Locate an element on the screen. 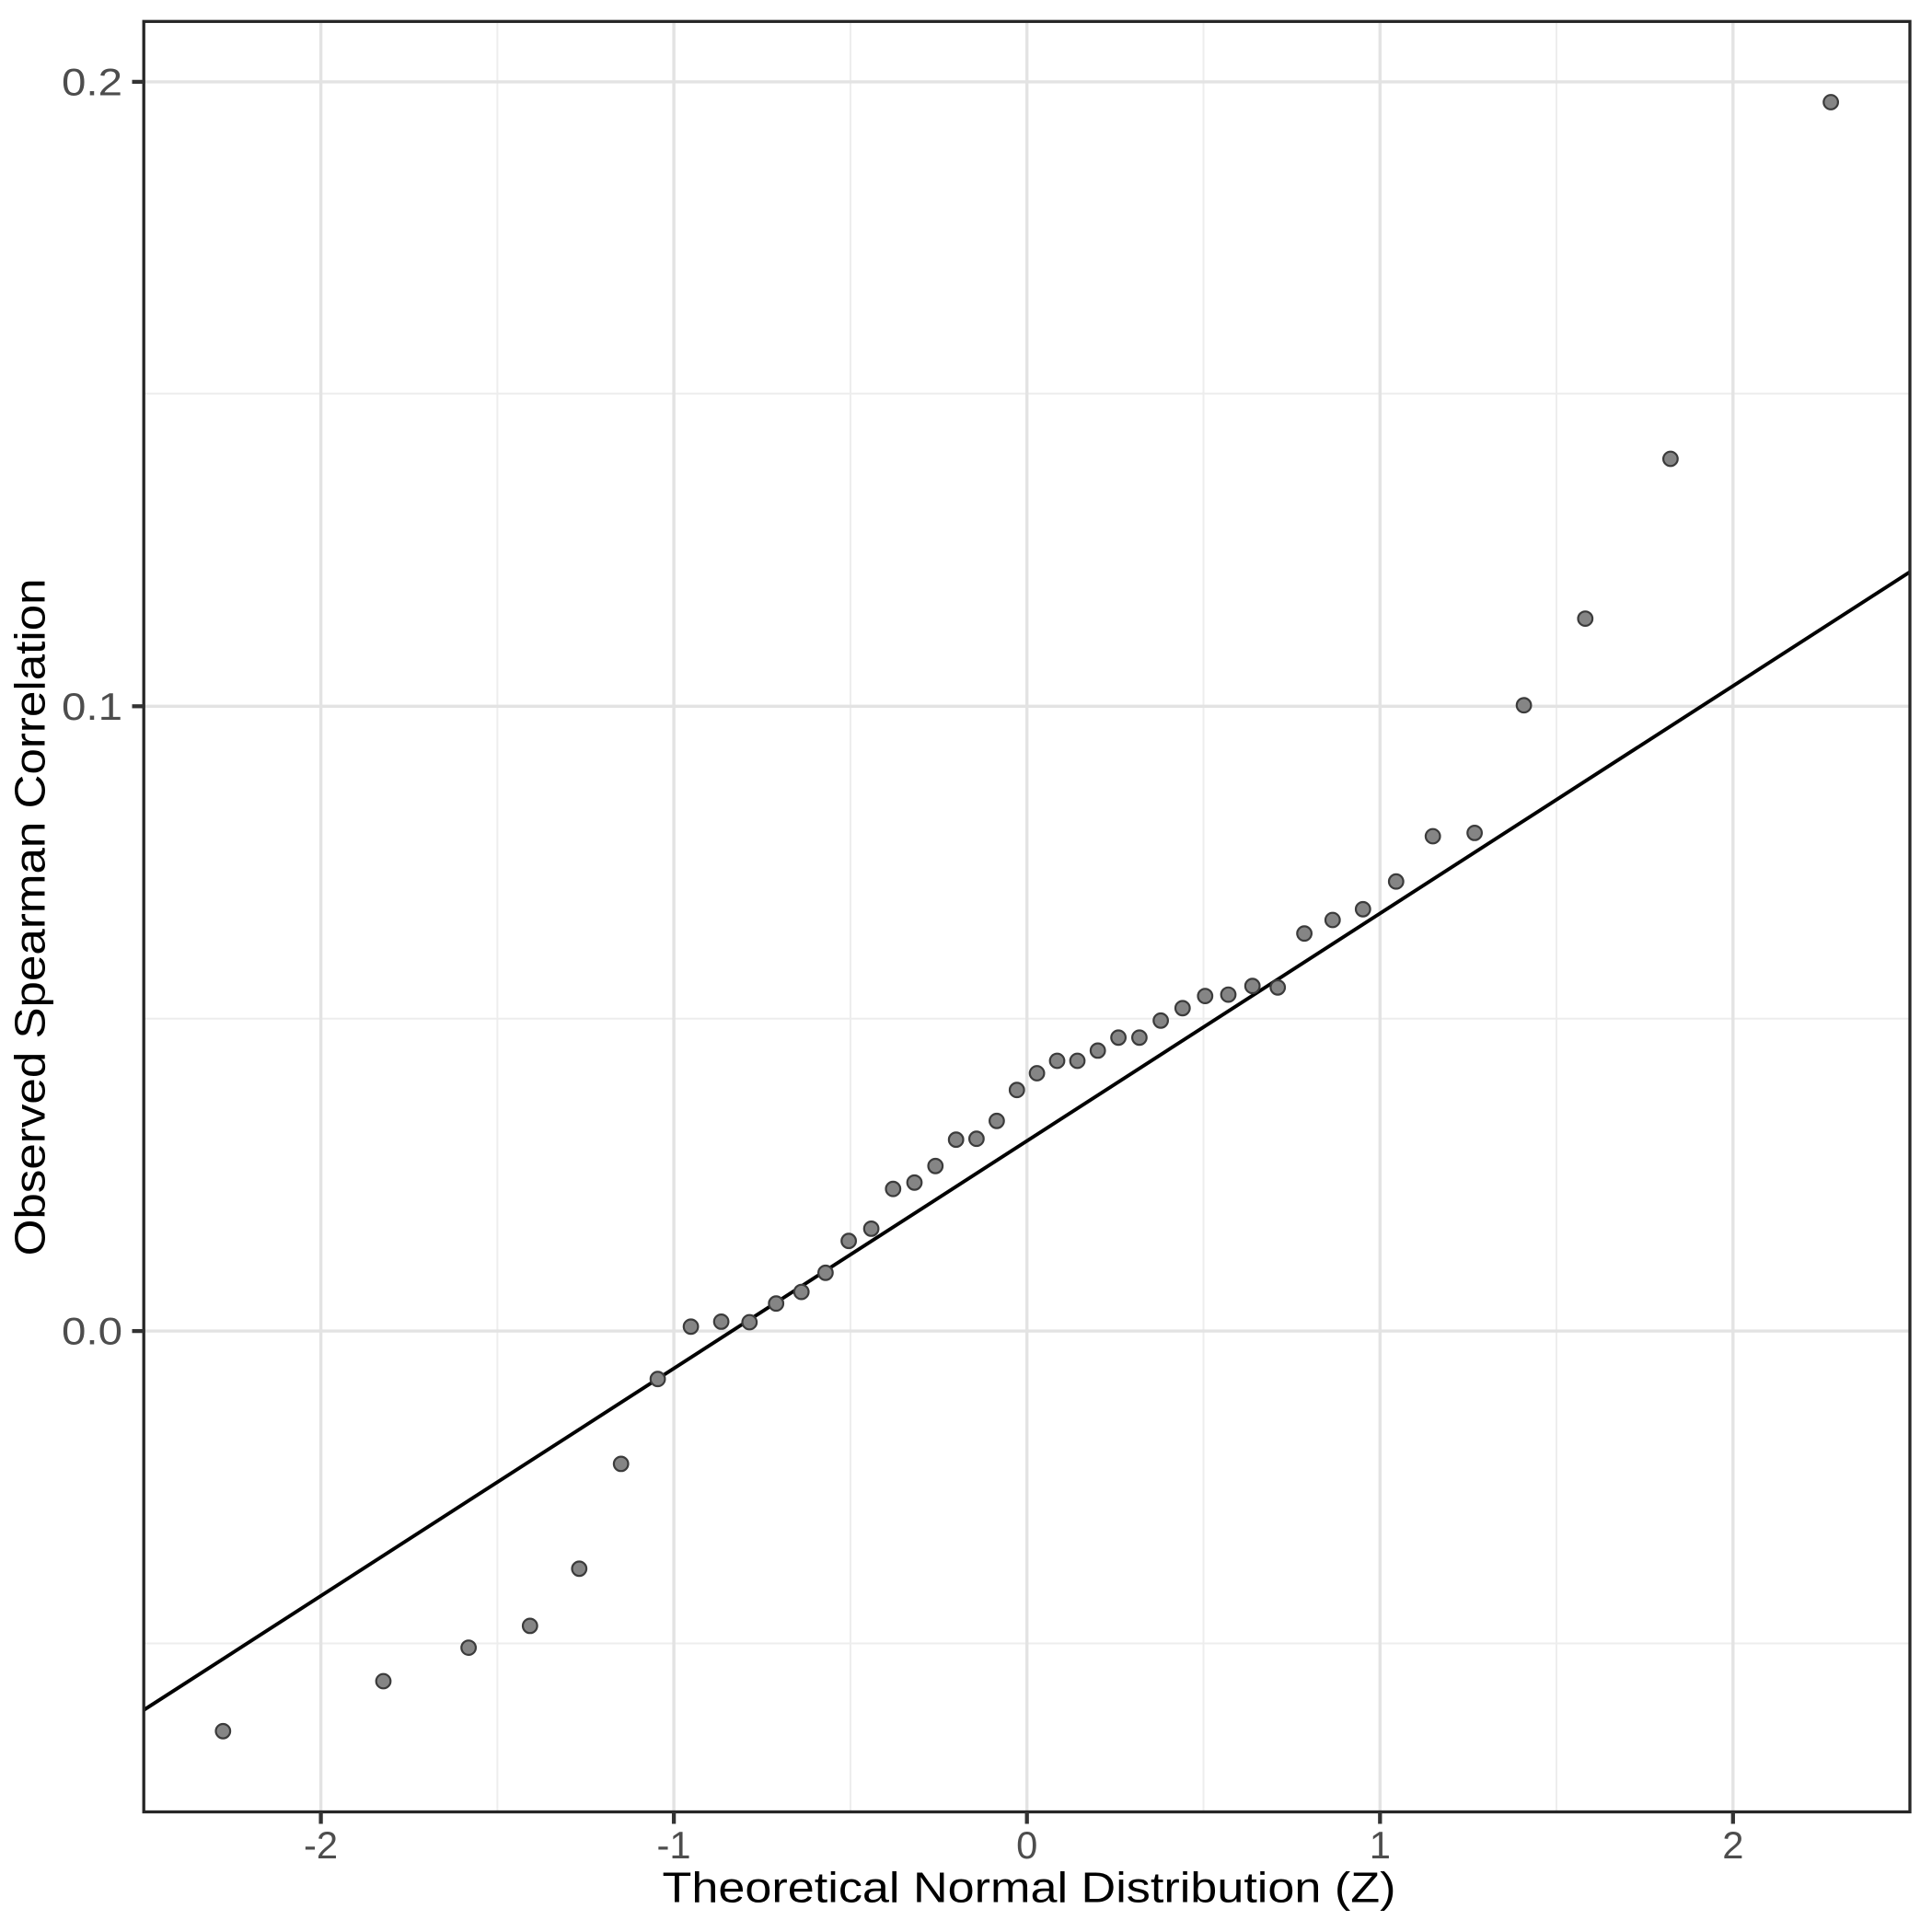  svg-text: 0.0 is located at coordinates (92, 1332).